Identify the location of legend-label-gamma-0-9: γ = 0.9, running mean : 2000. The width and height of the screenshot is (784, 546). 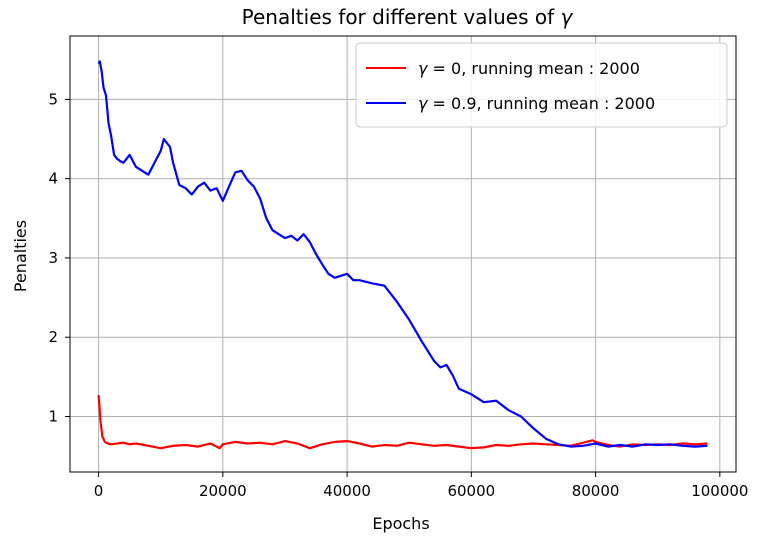
(536, 103).